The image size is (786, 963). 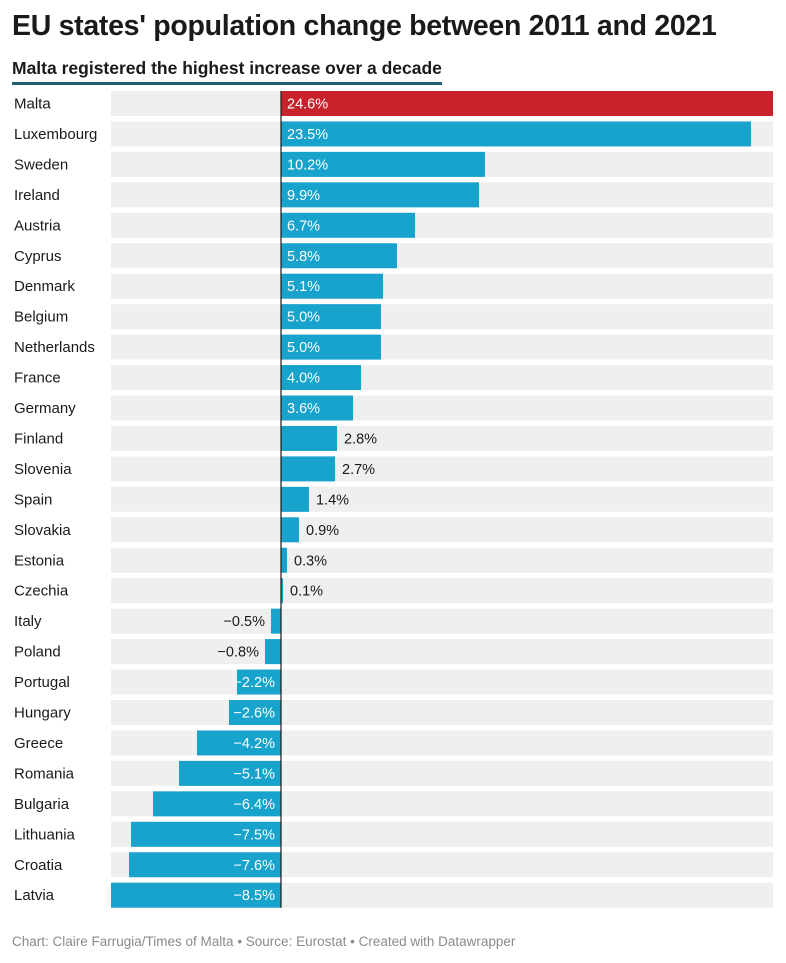 I want to click on category-label: Croatia, so click(x=38, y=865).